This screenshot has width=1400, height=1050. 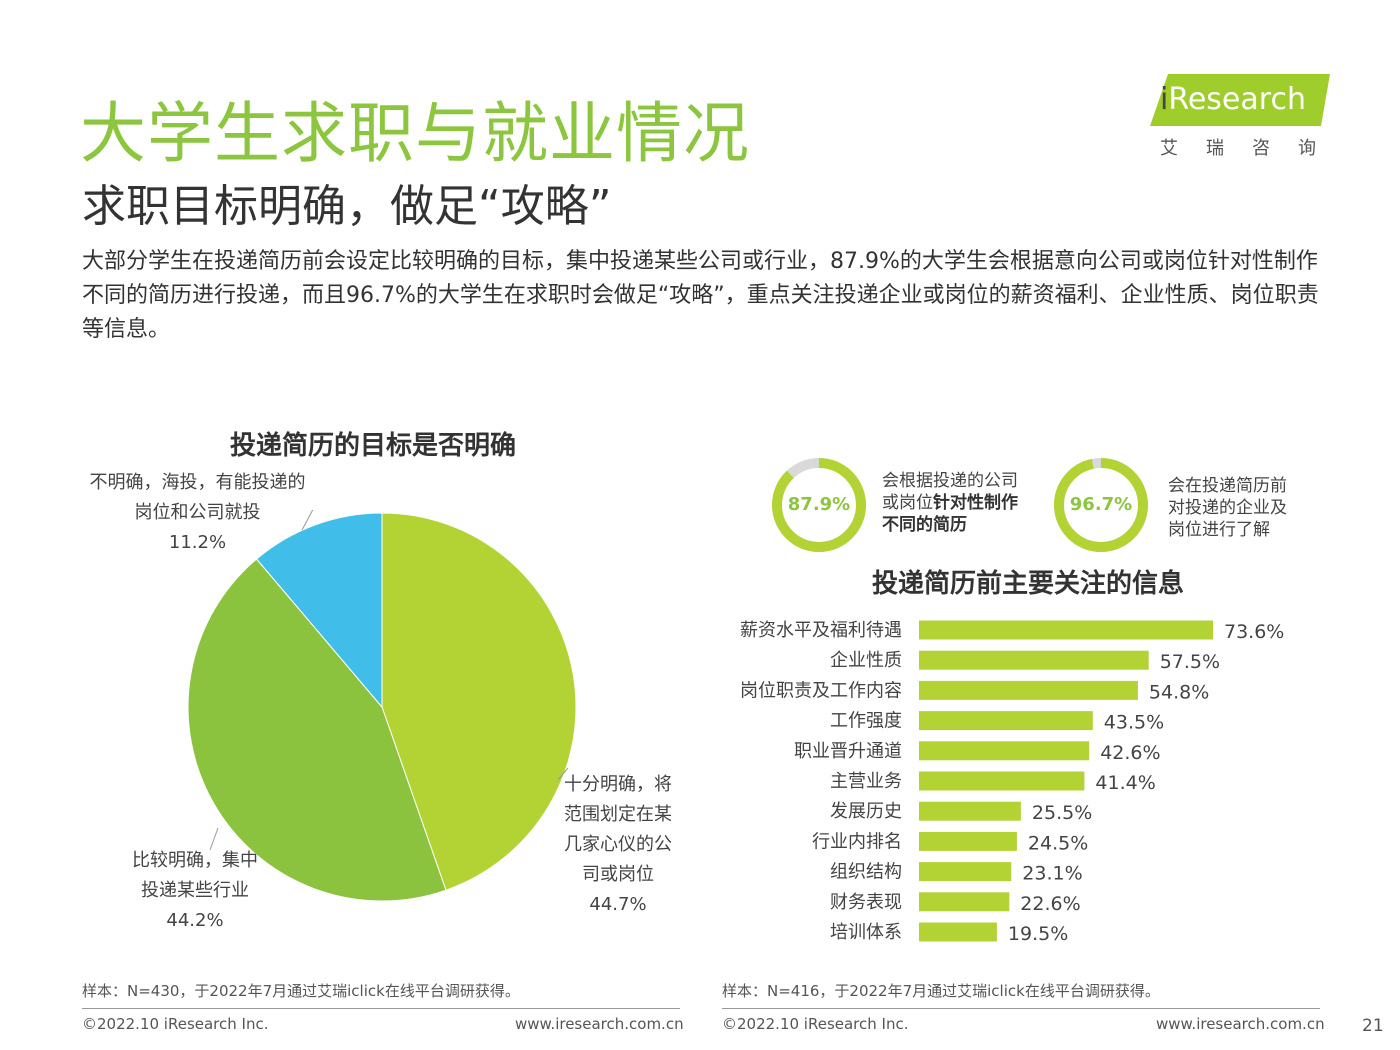 I want to click on bar-value-label: 23.1%, so click(x=1052, y=874).